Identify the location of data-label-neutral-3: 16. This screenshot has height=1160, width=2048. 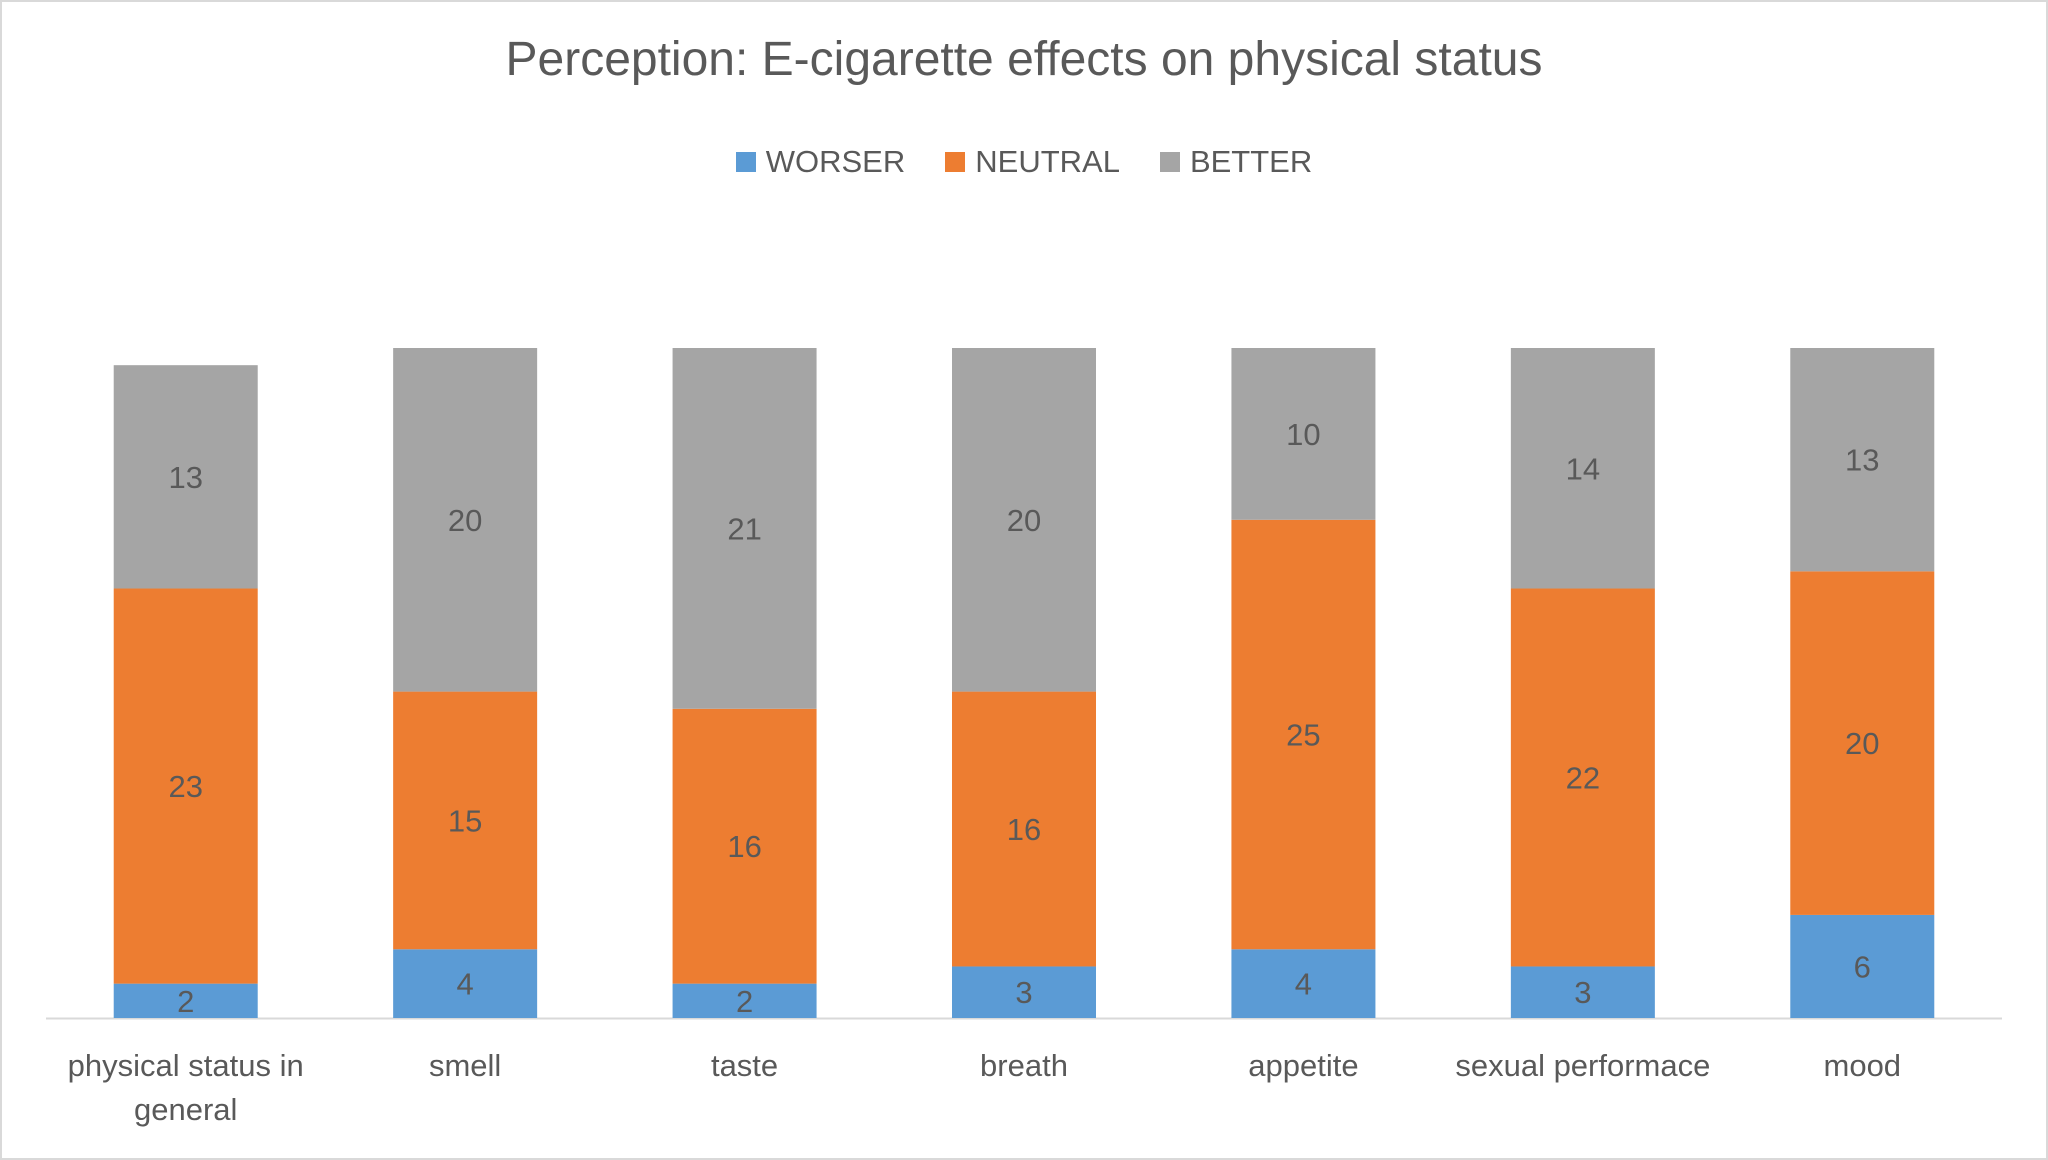
(1024, 829).